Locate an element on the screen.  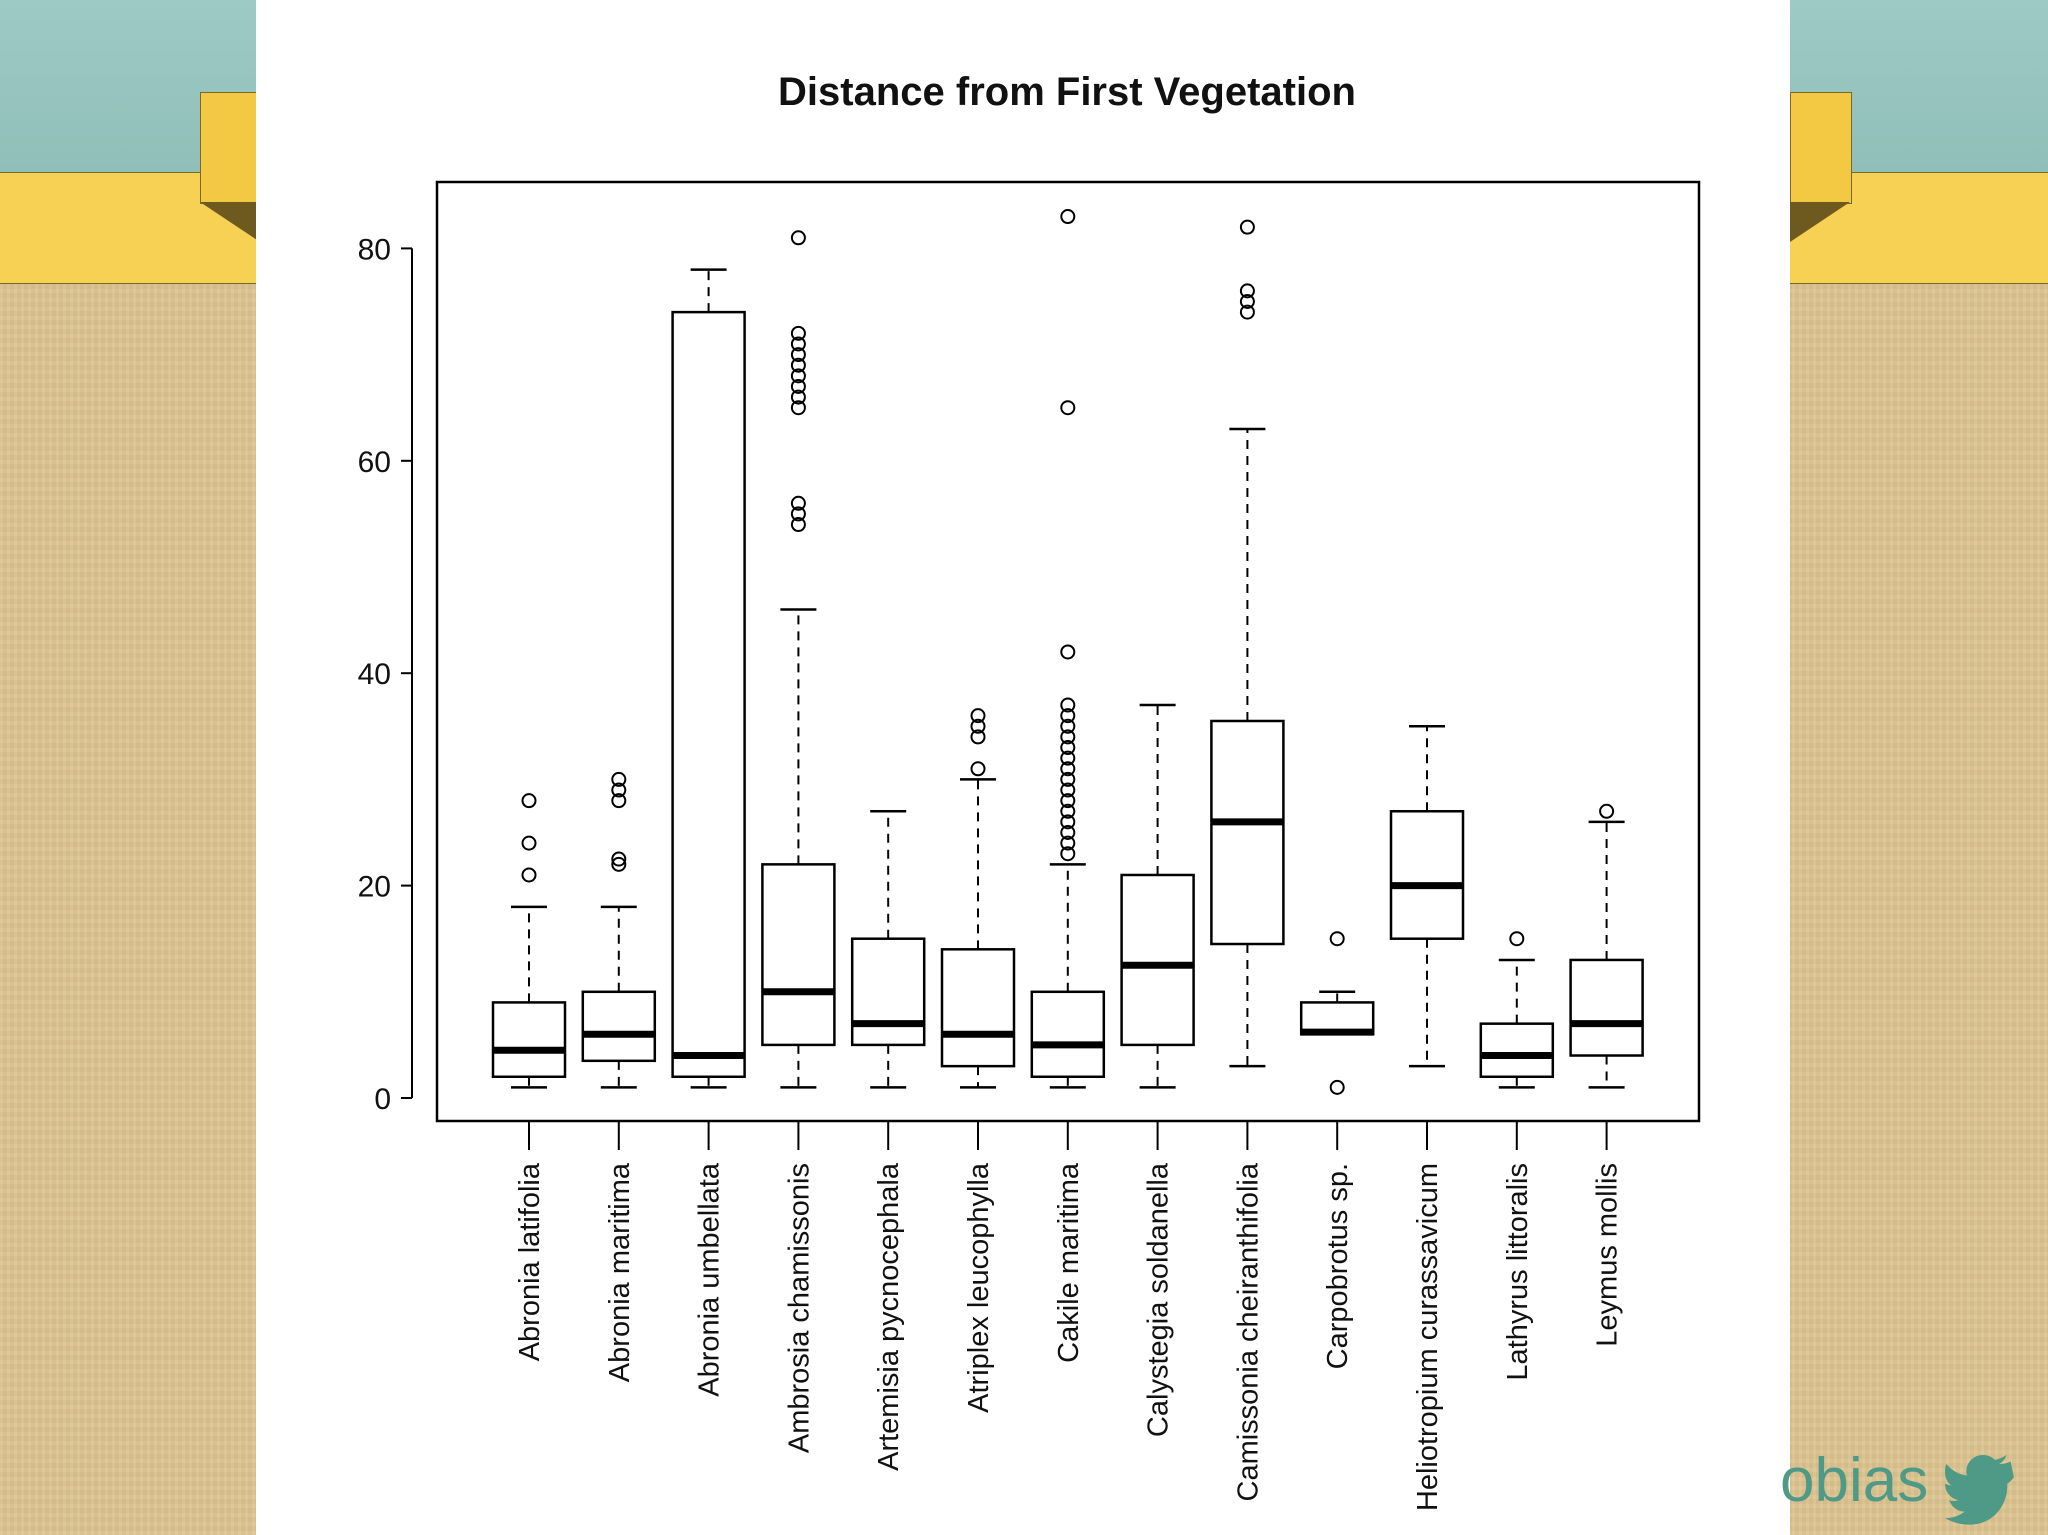
chart-title: Distance from First Vegetation is located at coordinates (1067, 92).